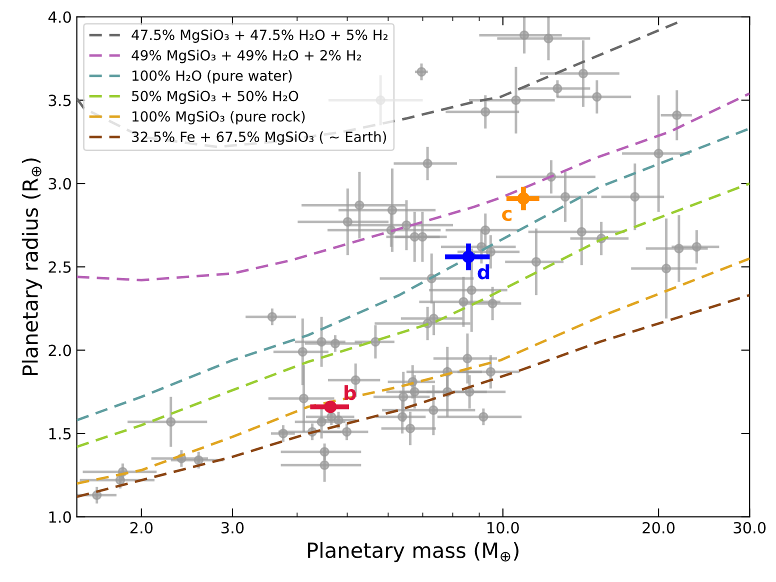 The height and width of the screenshot is (582, 776). Describe the element at coordinates (59, 184) in the screenshot. I see `y-tick-label: 3.0` at that location.